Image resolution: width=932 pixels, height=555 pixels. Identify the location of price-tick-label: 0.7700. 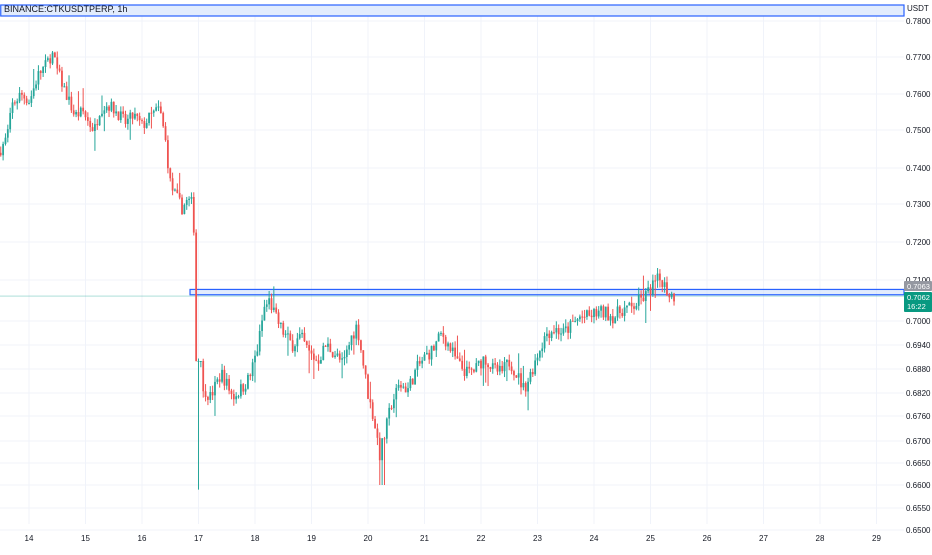
(918, 57).